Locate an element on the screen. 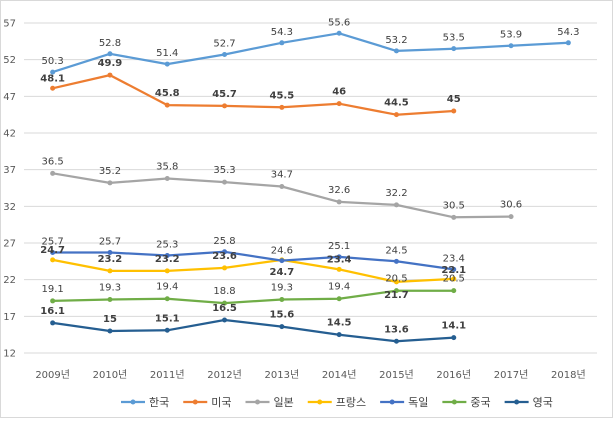 This screenshot has height=421, width=613. legend-item-영국: 영국 is located at coordinates (528, 402).